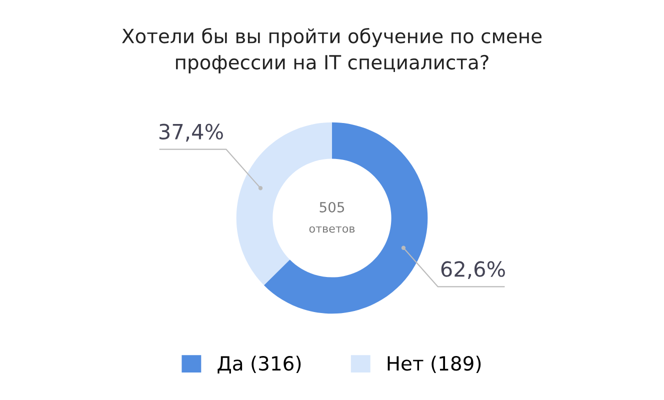  Describe the element at coordinates (332, 207) in the screenshot. I see `text: 505` at that location.